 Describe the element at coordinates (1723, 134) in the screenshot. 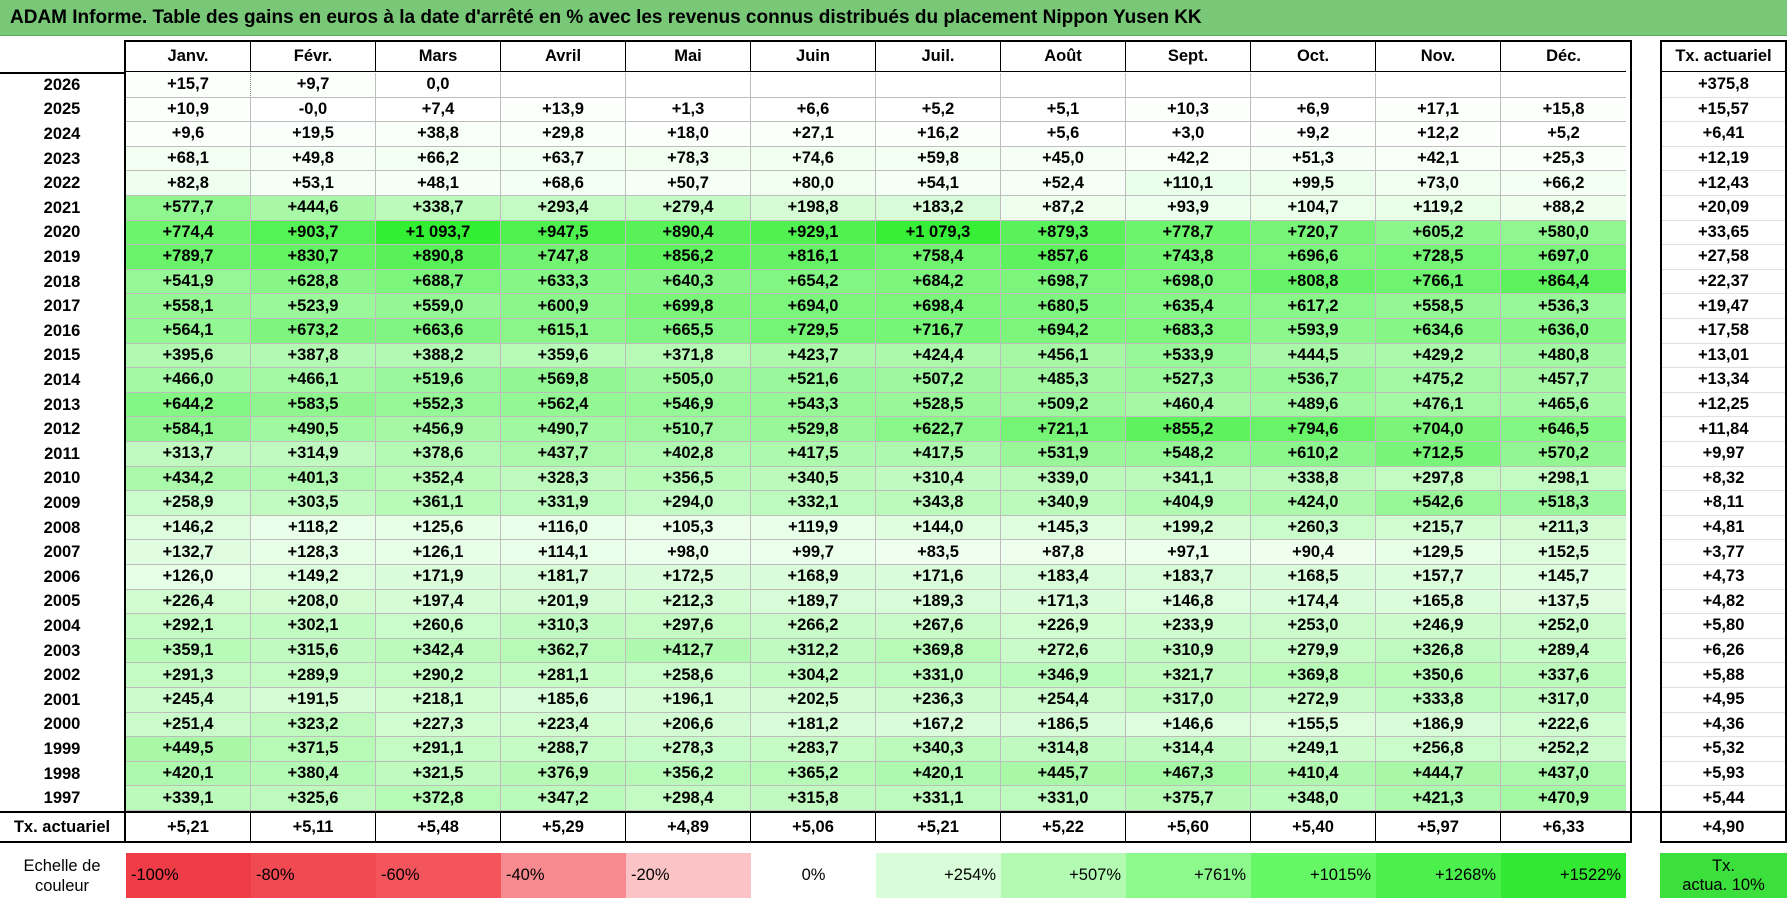

I see `actuarial-cell: +6,41` at that location.